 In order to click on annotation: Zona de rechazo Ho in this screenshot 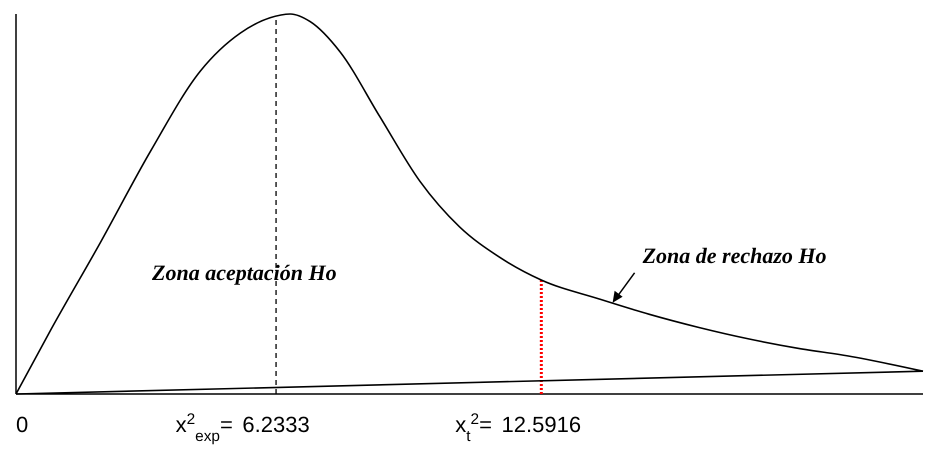, I will do `click(734, 255)`.